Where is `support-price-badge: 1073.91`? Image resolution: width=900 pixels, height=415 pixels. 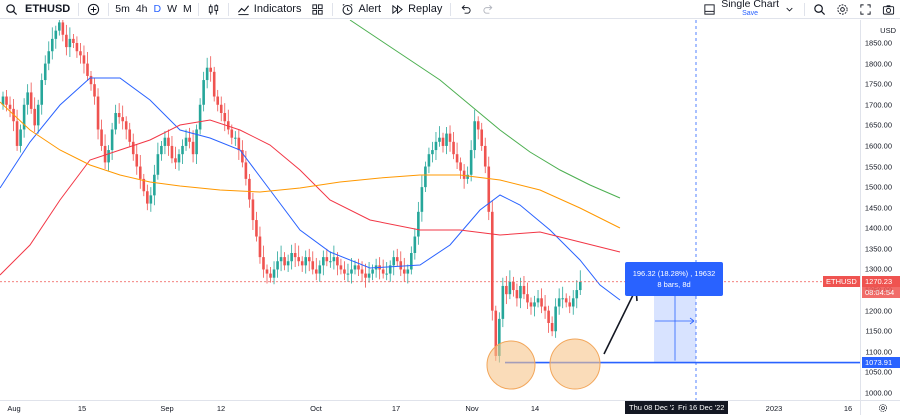 support-price-badge: 1073.91 is located at coordinates (881, 362).